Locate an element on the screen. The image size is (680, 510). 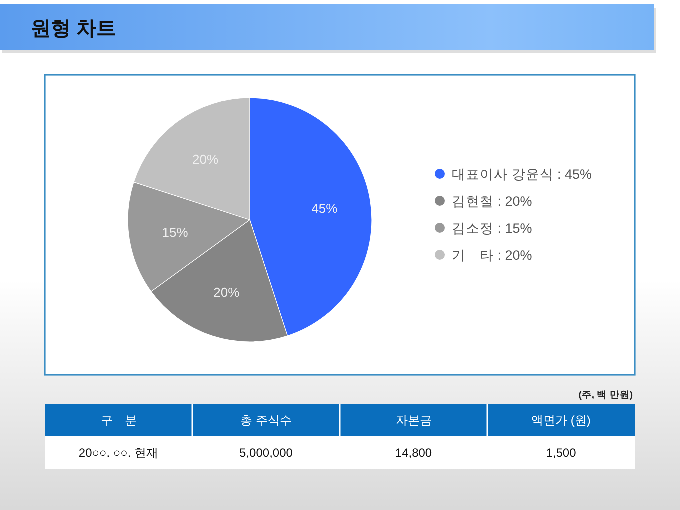
text: (주, 백 만원) is located at coordinates (605, 395).